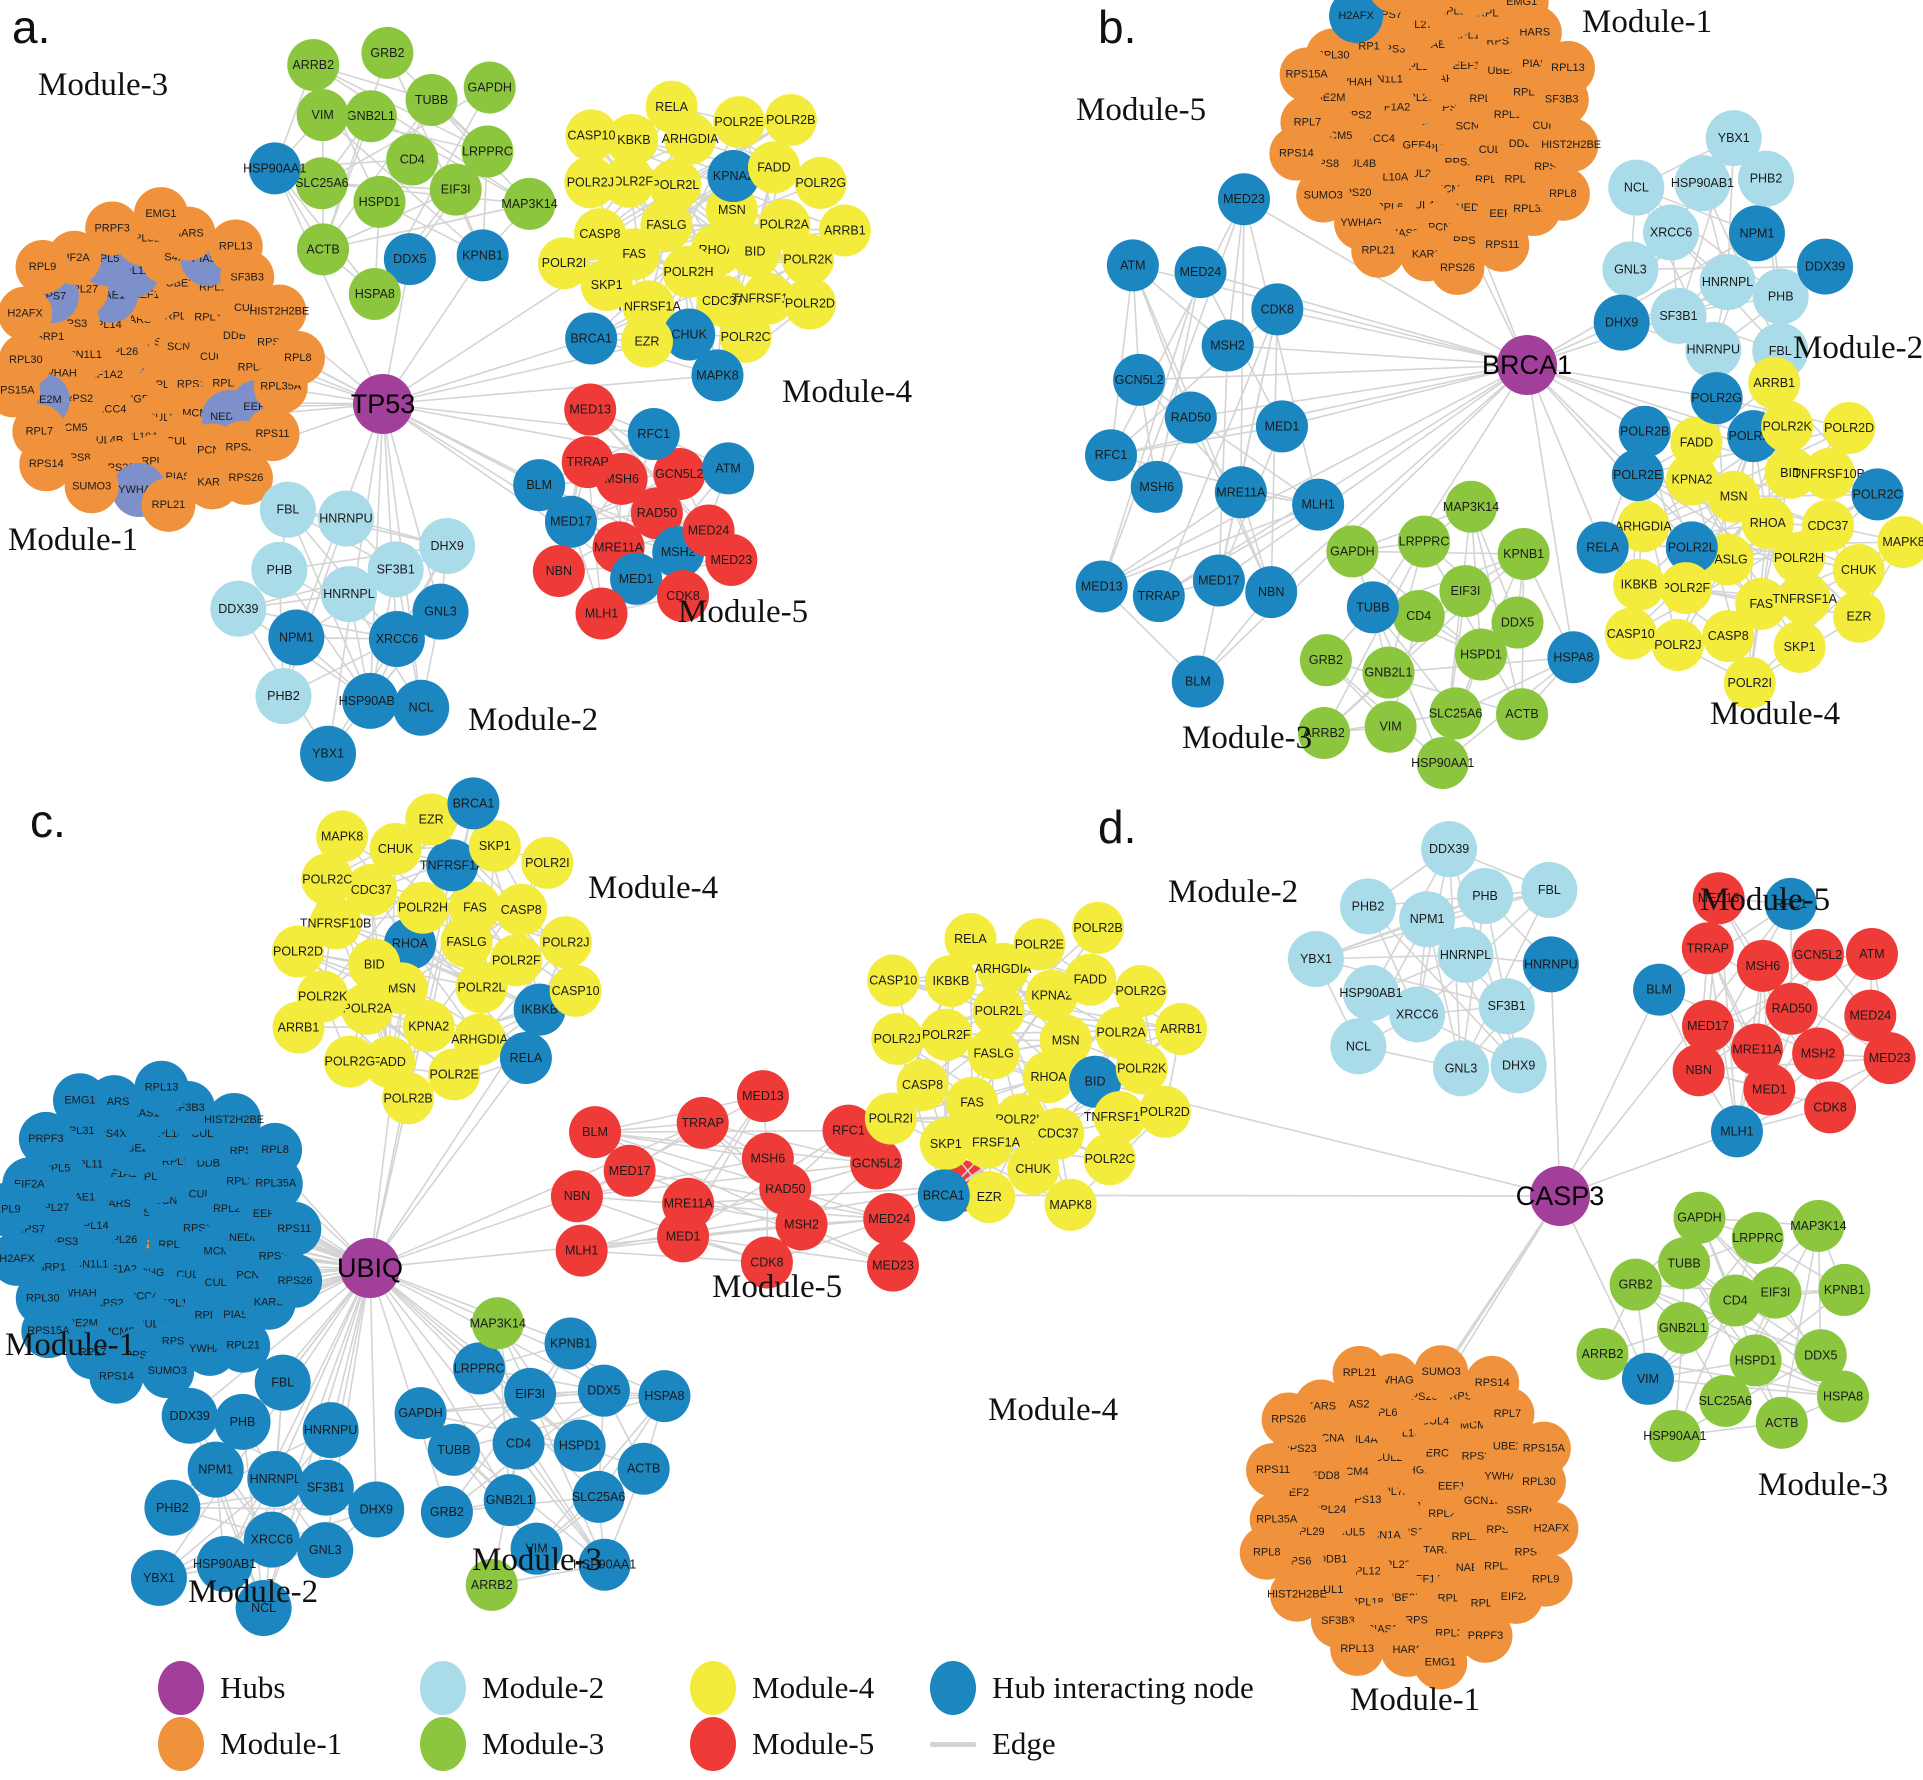 The image size is (1923, 1780). What do you see at coordinates (897, 1039) in the screenshot?
I see `node-POLR2J: POLR2J` at bounding box center [897, 1039].